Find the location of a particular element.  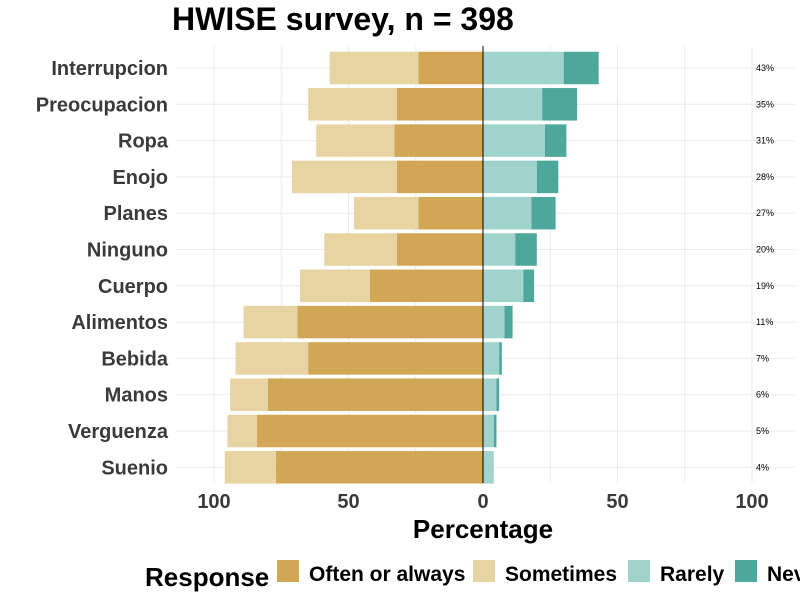

percentage-label: 19% is located at coordinates (765, 286).